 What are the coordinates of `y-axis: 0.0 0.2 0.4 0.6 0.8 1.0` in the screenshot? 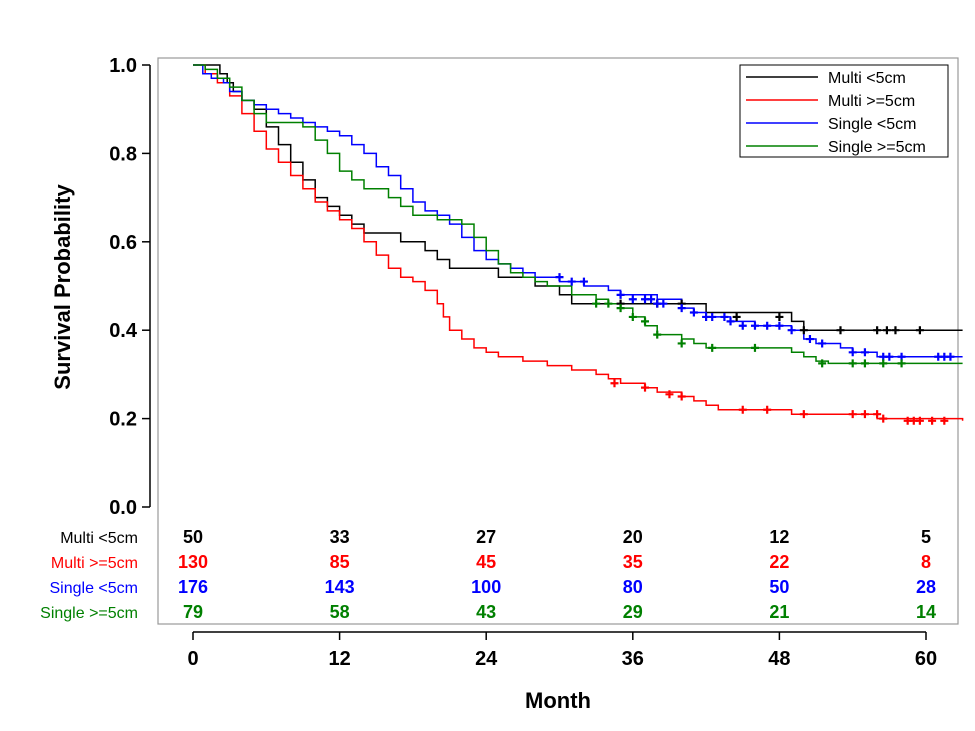 It's located at (130, 287).